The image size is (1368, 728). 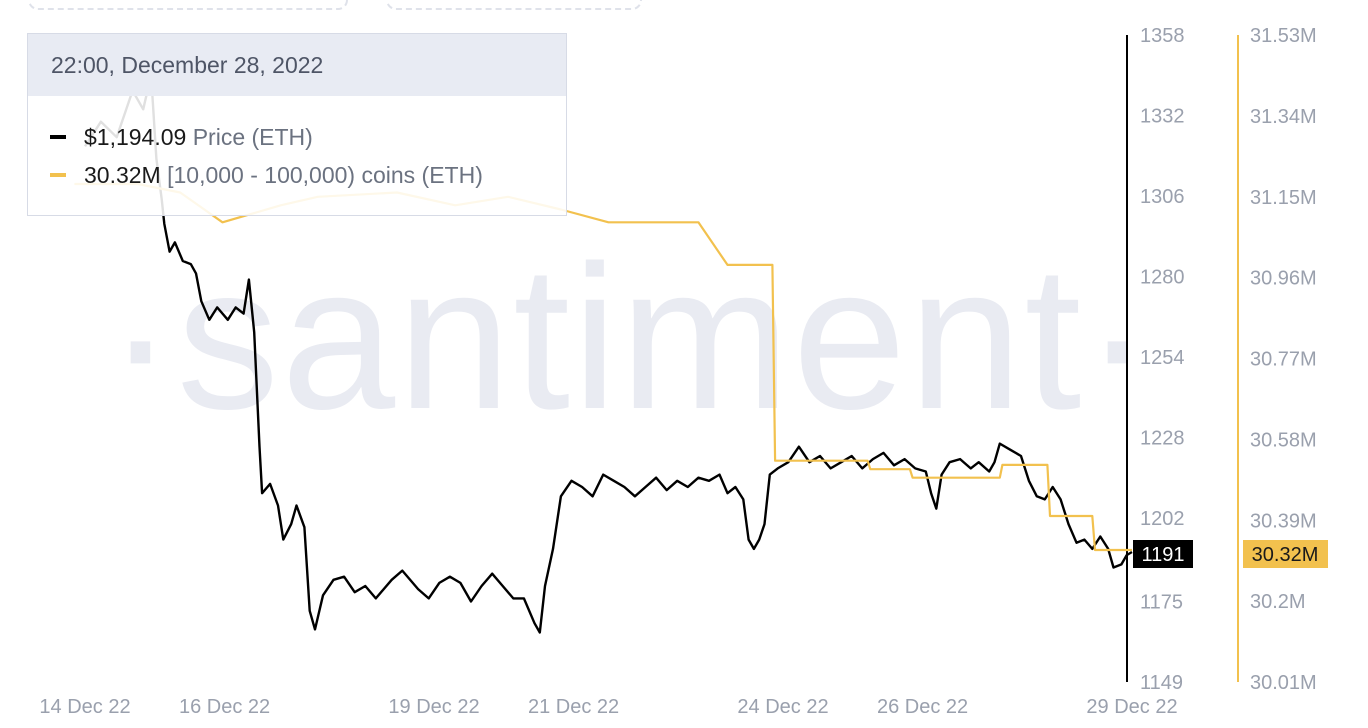 I want to click on x-tick-label: 16 Dec 22, so click(x=224, y=707).